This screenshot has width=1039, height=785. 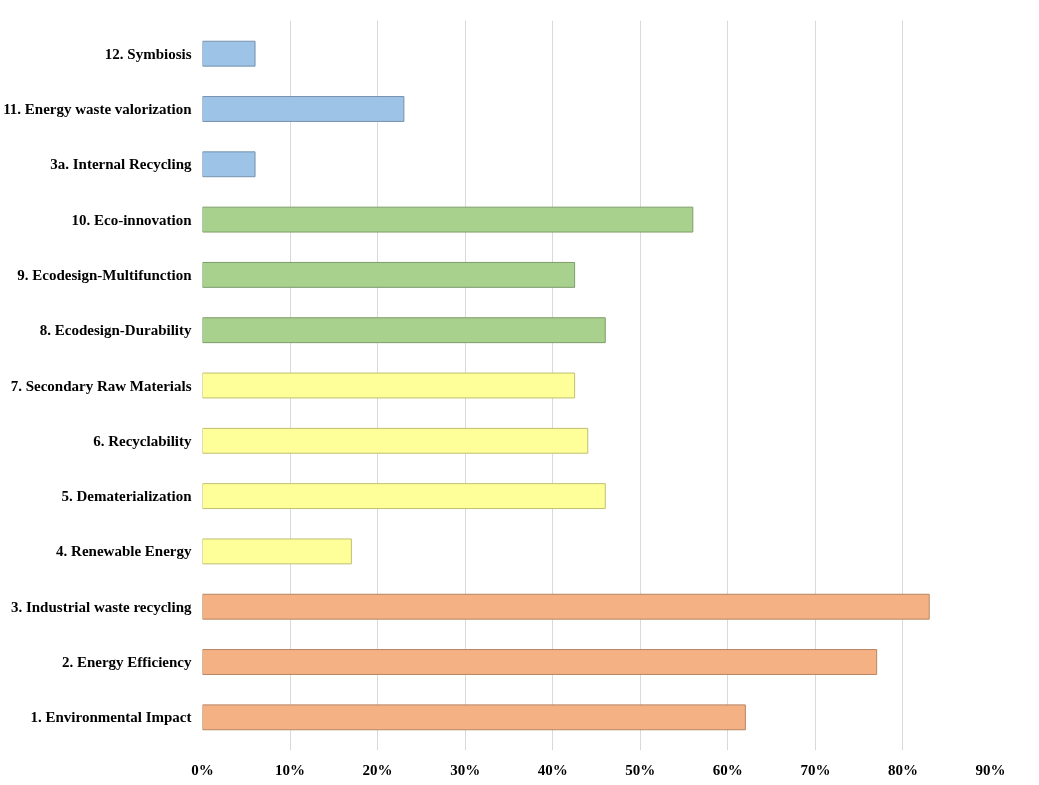 What do you see at coordinates (105, 274) in the screenshot?
I see `y-tick-label: 9. Ecodesign-Multifunction` at bounding box center [105, 274].